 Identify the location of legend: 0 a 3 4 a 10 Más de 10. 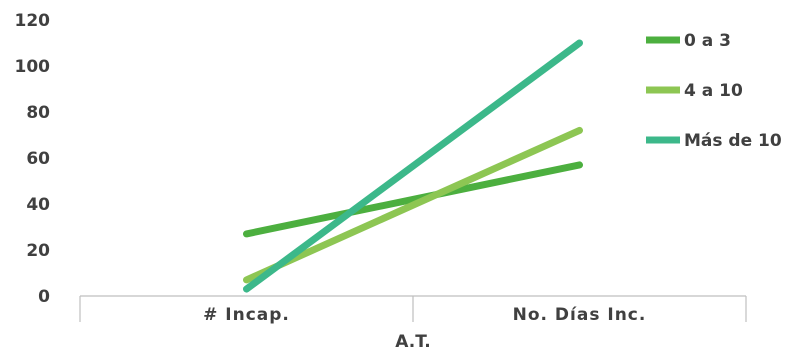
(714, 91).